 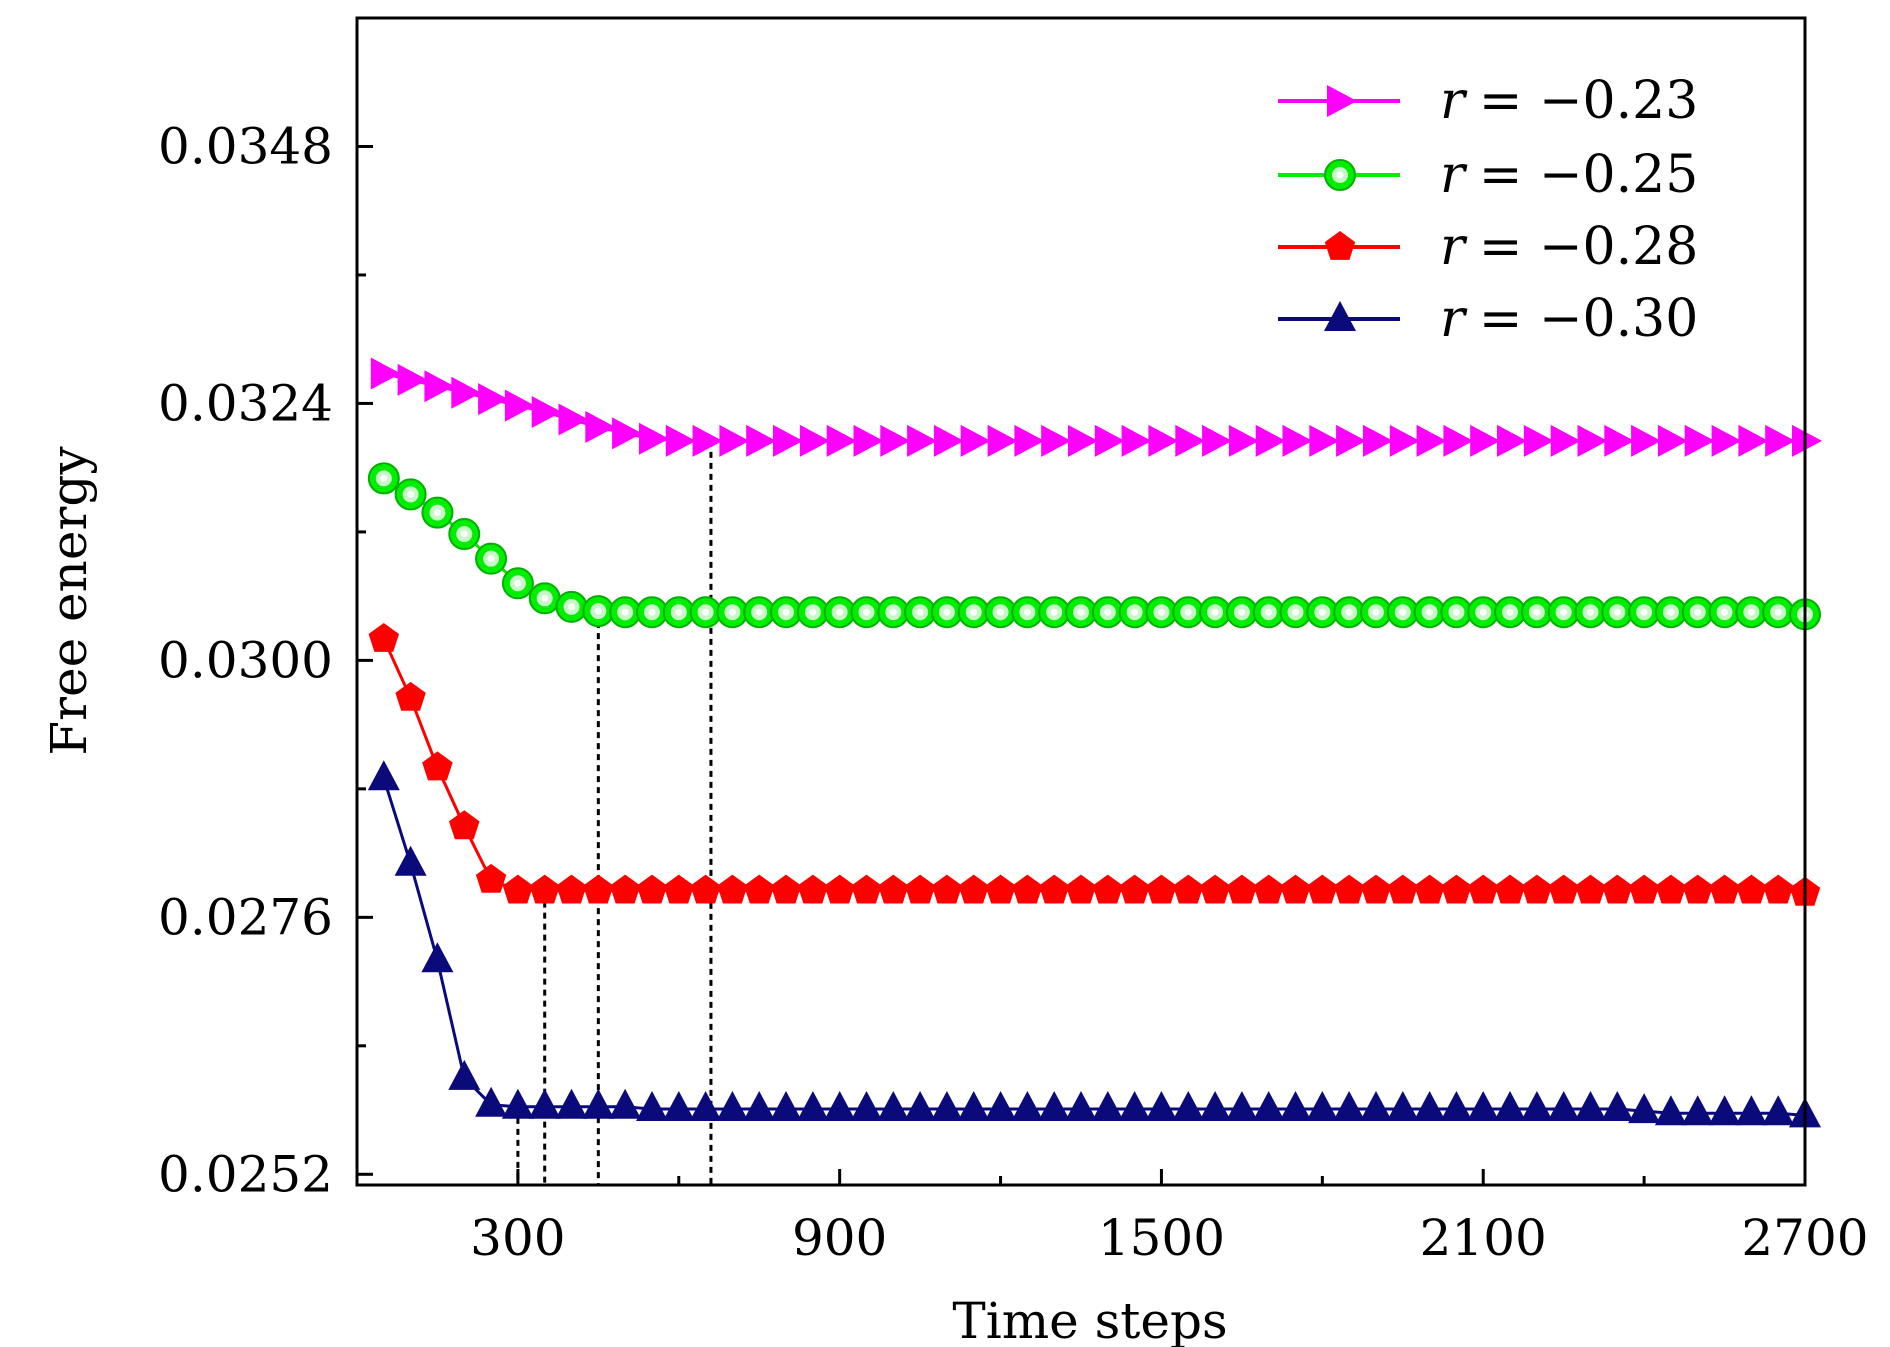 I want to click on legend-entry-0: r = −0.23, so click(x=1488, y=101).